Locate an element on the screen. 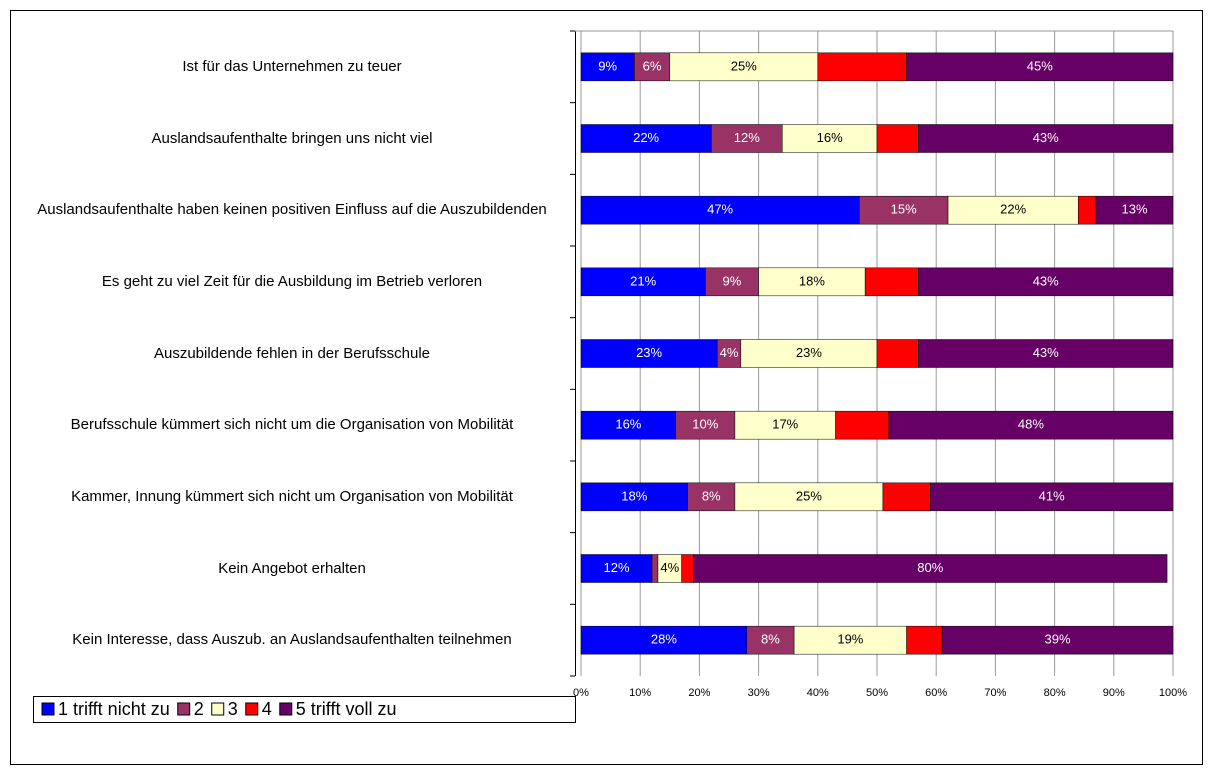  value-label: 45% is located at coordinates (1040, 65).